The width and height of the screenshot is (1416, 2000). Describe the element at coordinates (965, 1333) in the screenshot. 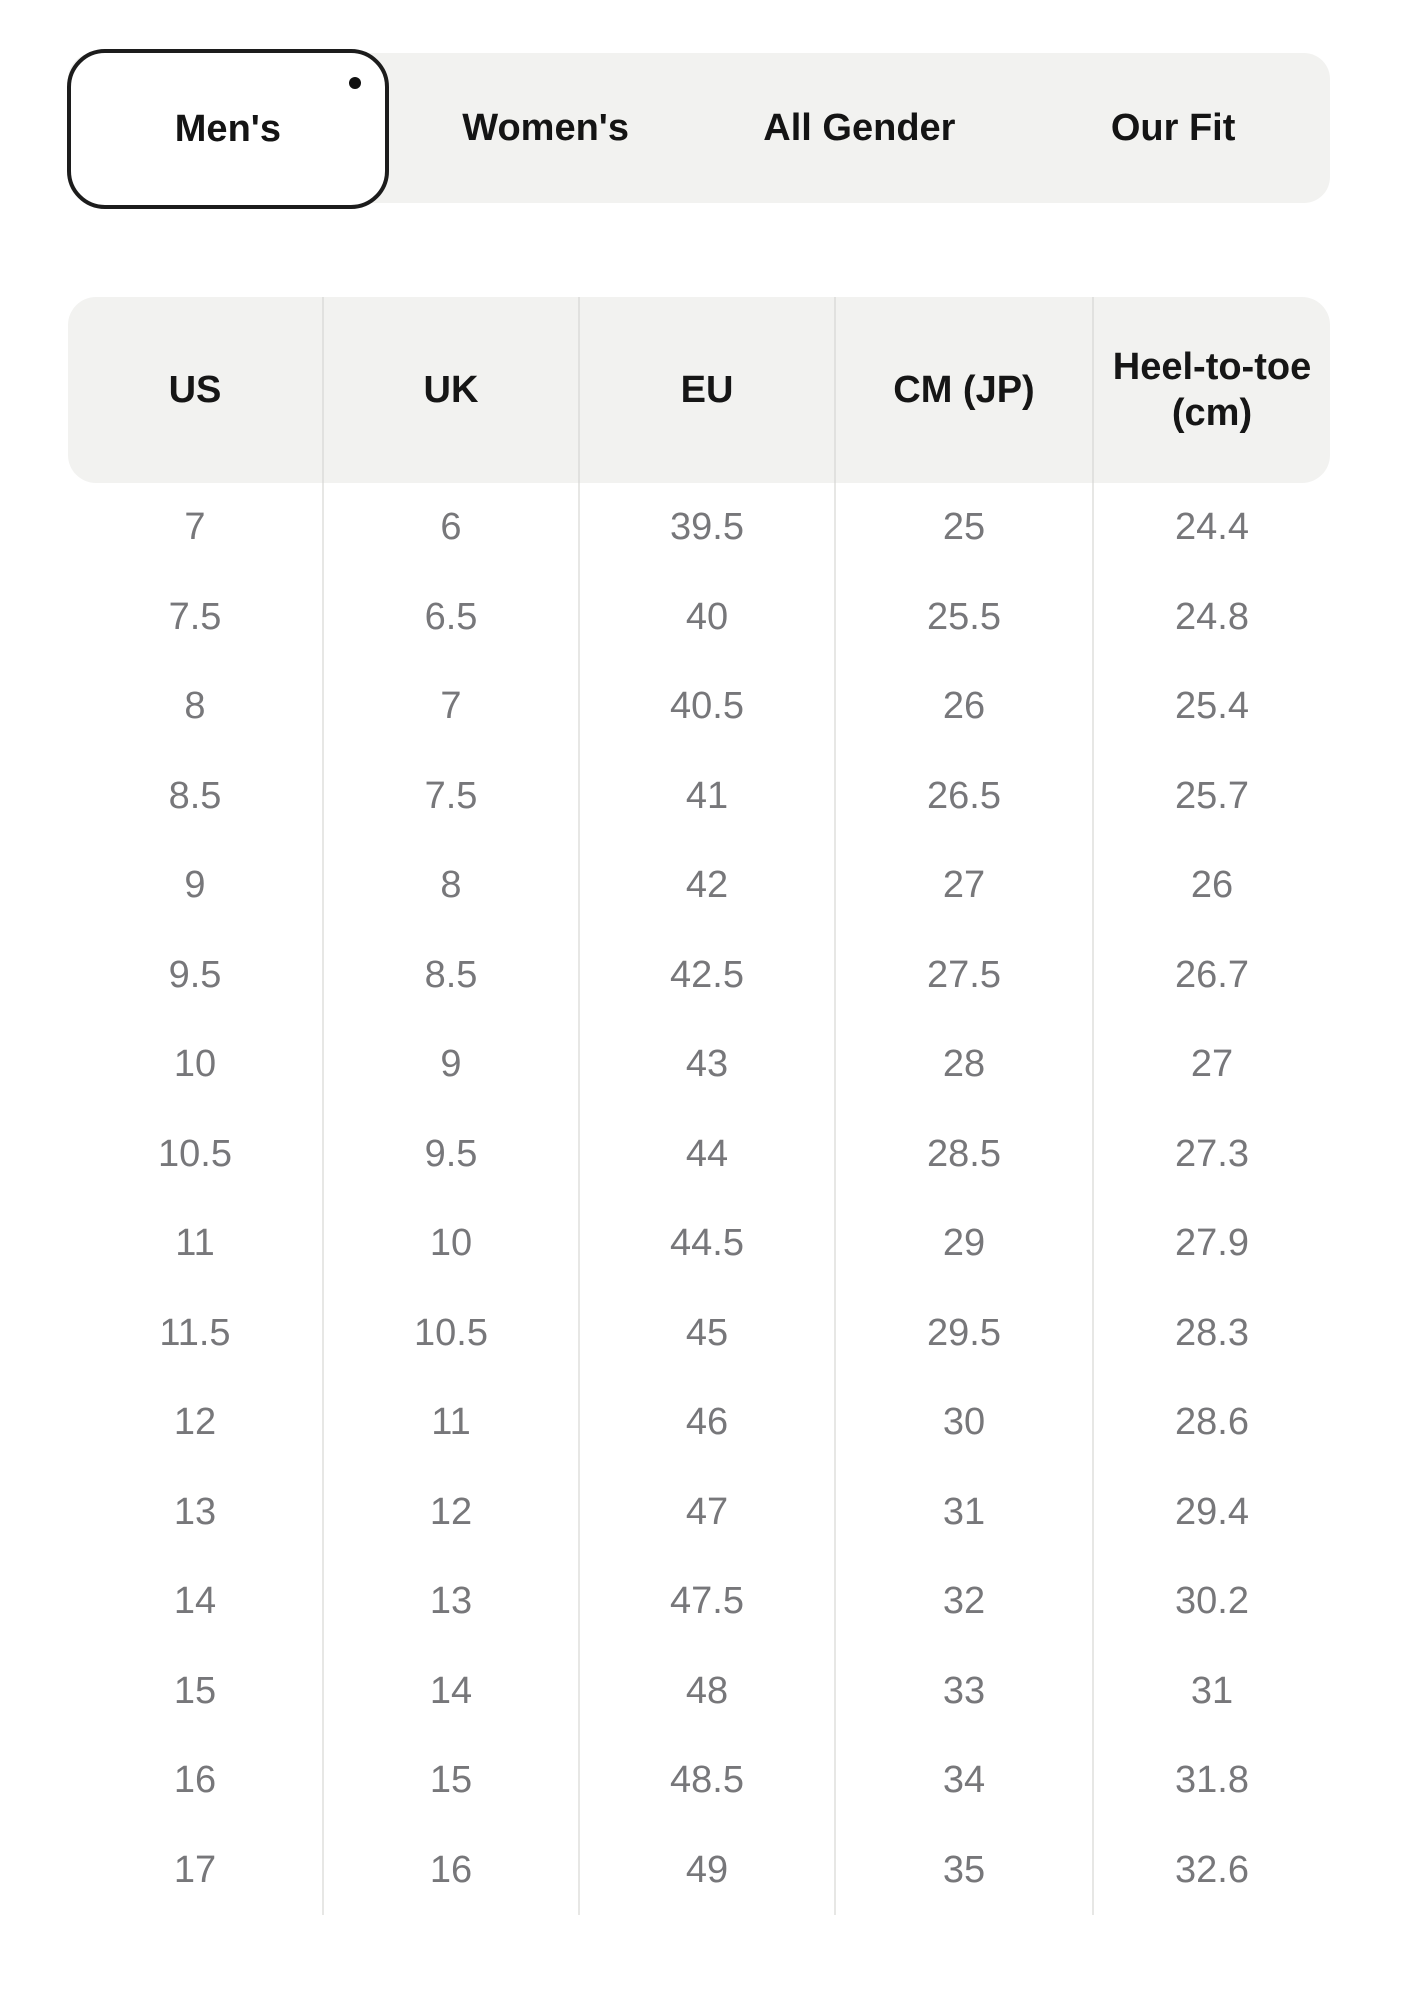

I see `table-cell: 29.5` at that location.